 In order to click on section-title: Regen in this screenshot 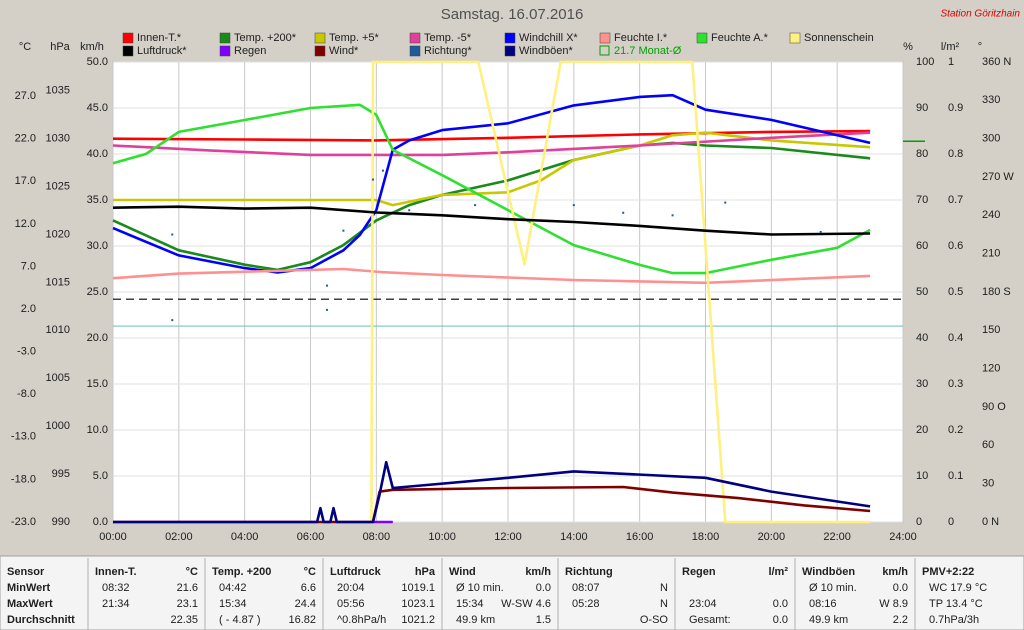, I will do `click(699, 572)`.